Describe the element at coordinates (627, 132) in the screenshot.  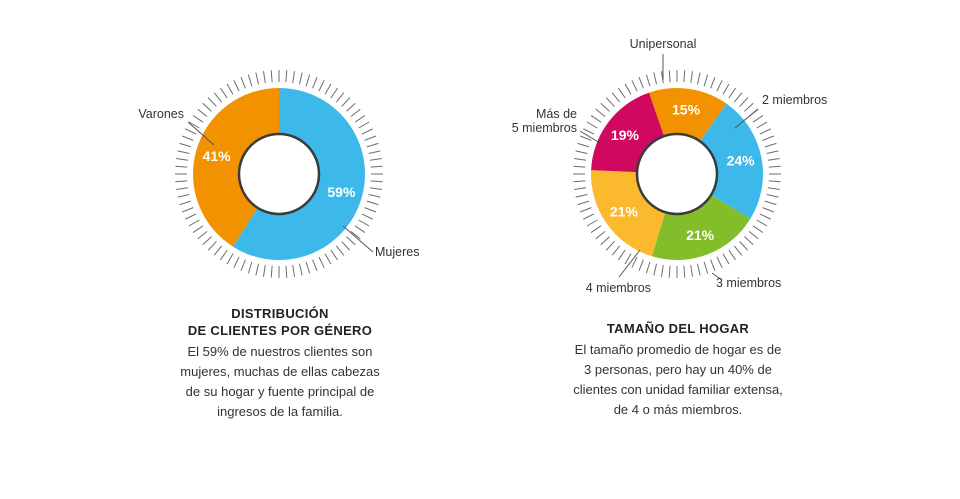
I see `slice-mas-de-5-miembros` at that location.